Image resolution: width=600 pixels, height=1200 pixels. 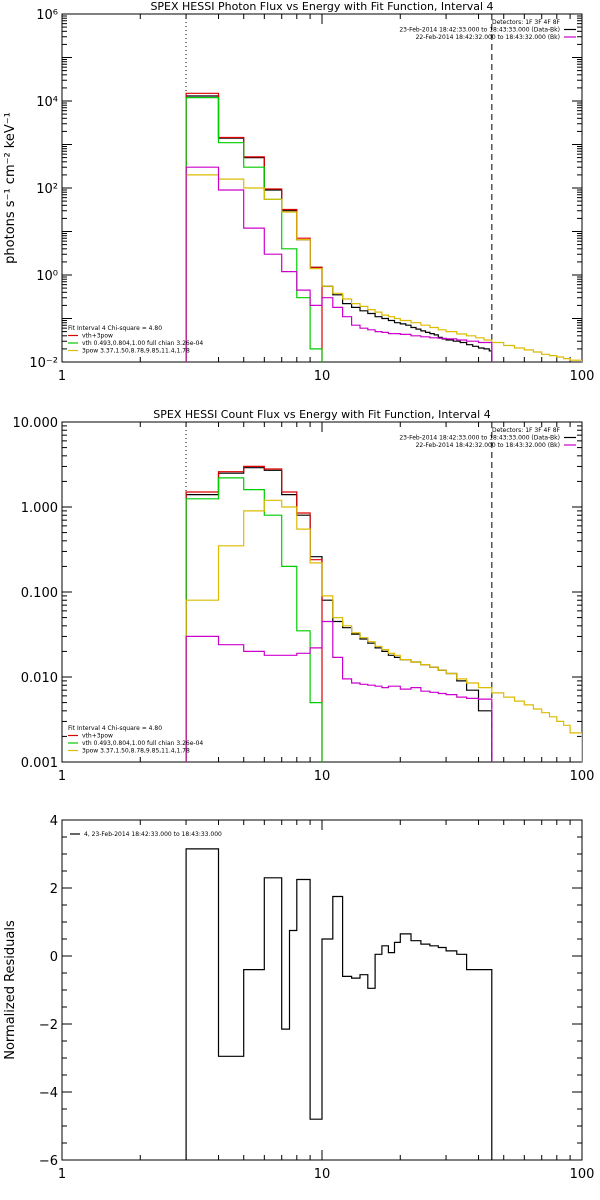 What do you see at coordinates (43, 363) in the screenshot?
I see `y-tick-label: 10⁻²` at bounding box center [43, 363].